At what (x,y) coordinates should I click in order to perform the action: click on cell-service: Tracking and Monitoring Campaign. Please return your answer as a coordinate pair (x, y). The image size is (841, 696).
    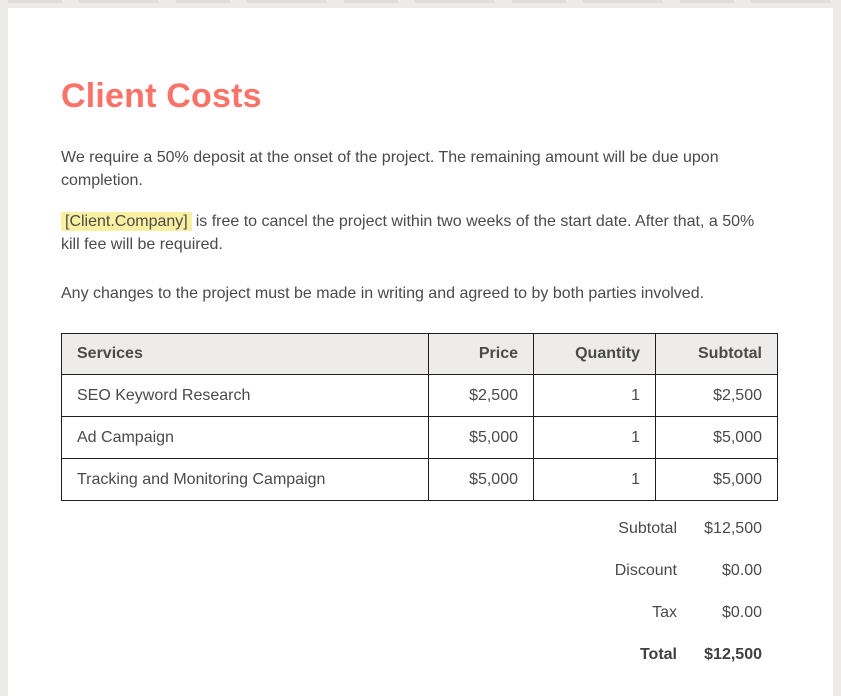
    Looking at the image, I should click on (245, 479).